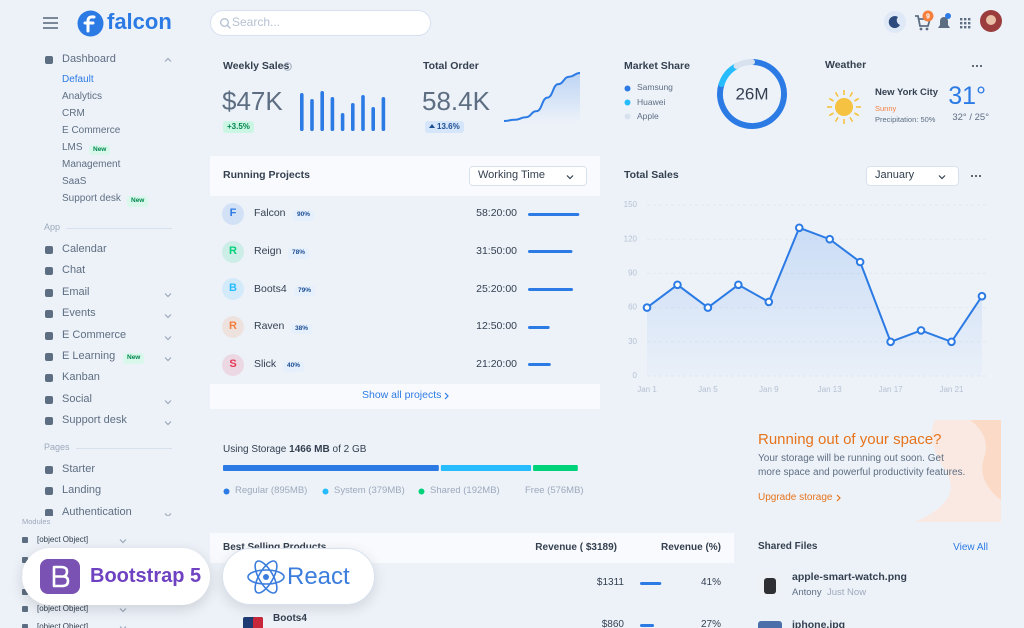 The height and width of the screenshot is (628, 1024). What do you see at coordinates (91, 164) in the screenshot?
I see `nav-sublink: Management` at bounding box center [91, 164].